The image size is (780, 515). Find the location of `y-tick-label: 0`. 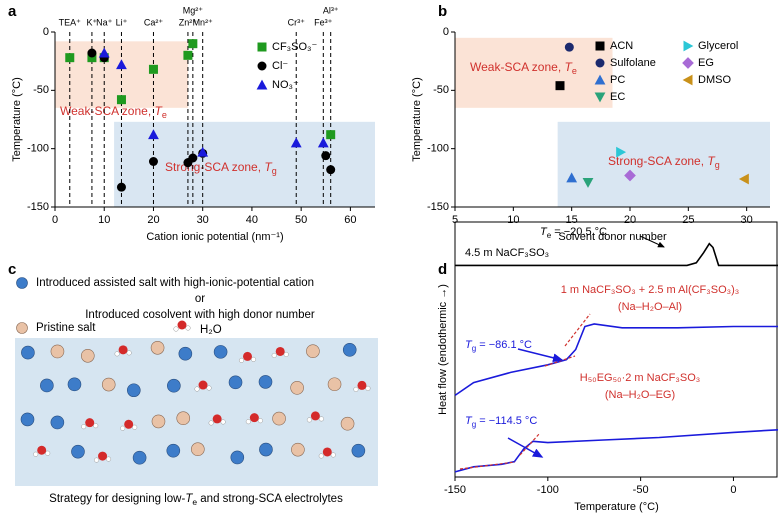

y-tick-label: 0 is located at coordinates (446, 32).